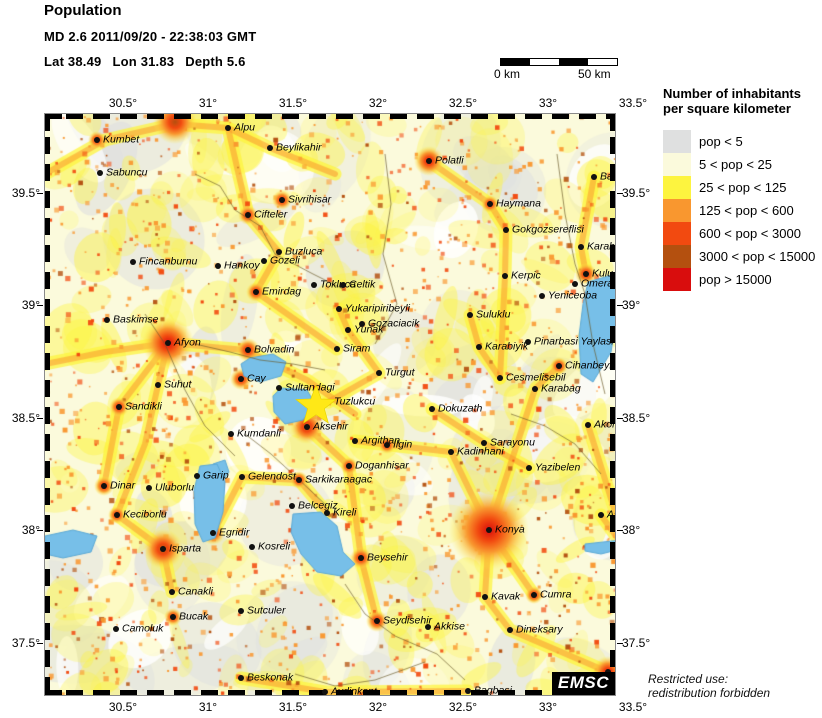 This screenshot has width=822, height=718. Describe the element at coordinates (316, 405) in the screenshot. I see `epicenter-star-icon` at that location.